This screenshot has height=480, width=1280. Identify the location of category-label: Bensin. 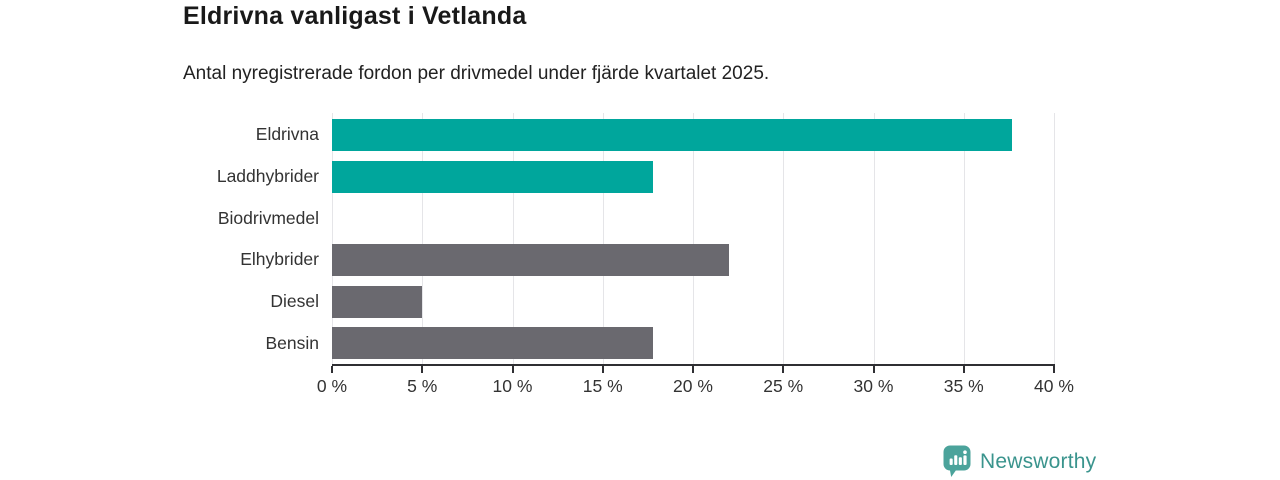
(292, 342).